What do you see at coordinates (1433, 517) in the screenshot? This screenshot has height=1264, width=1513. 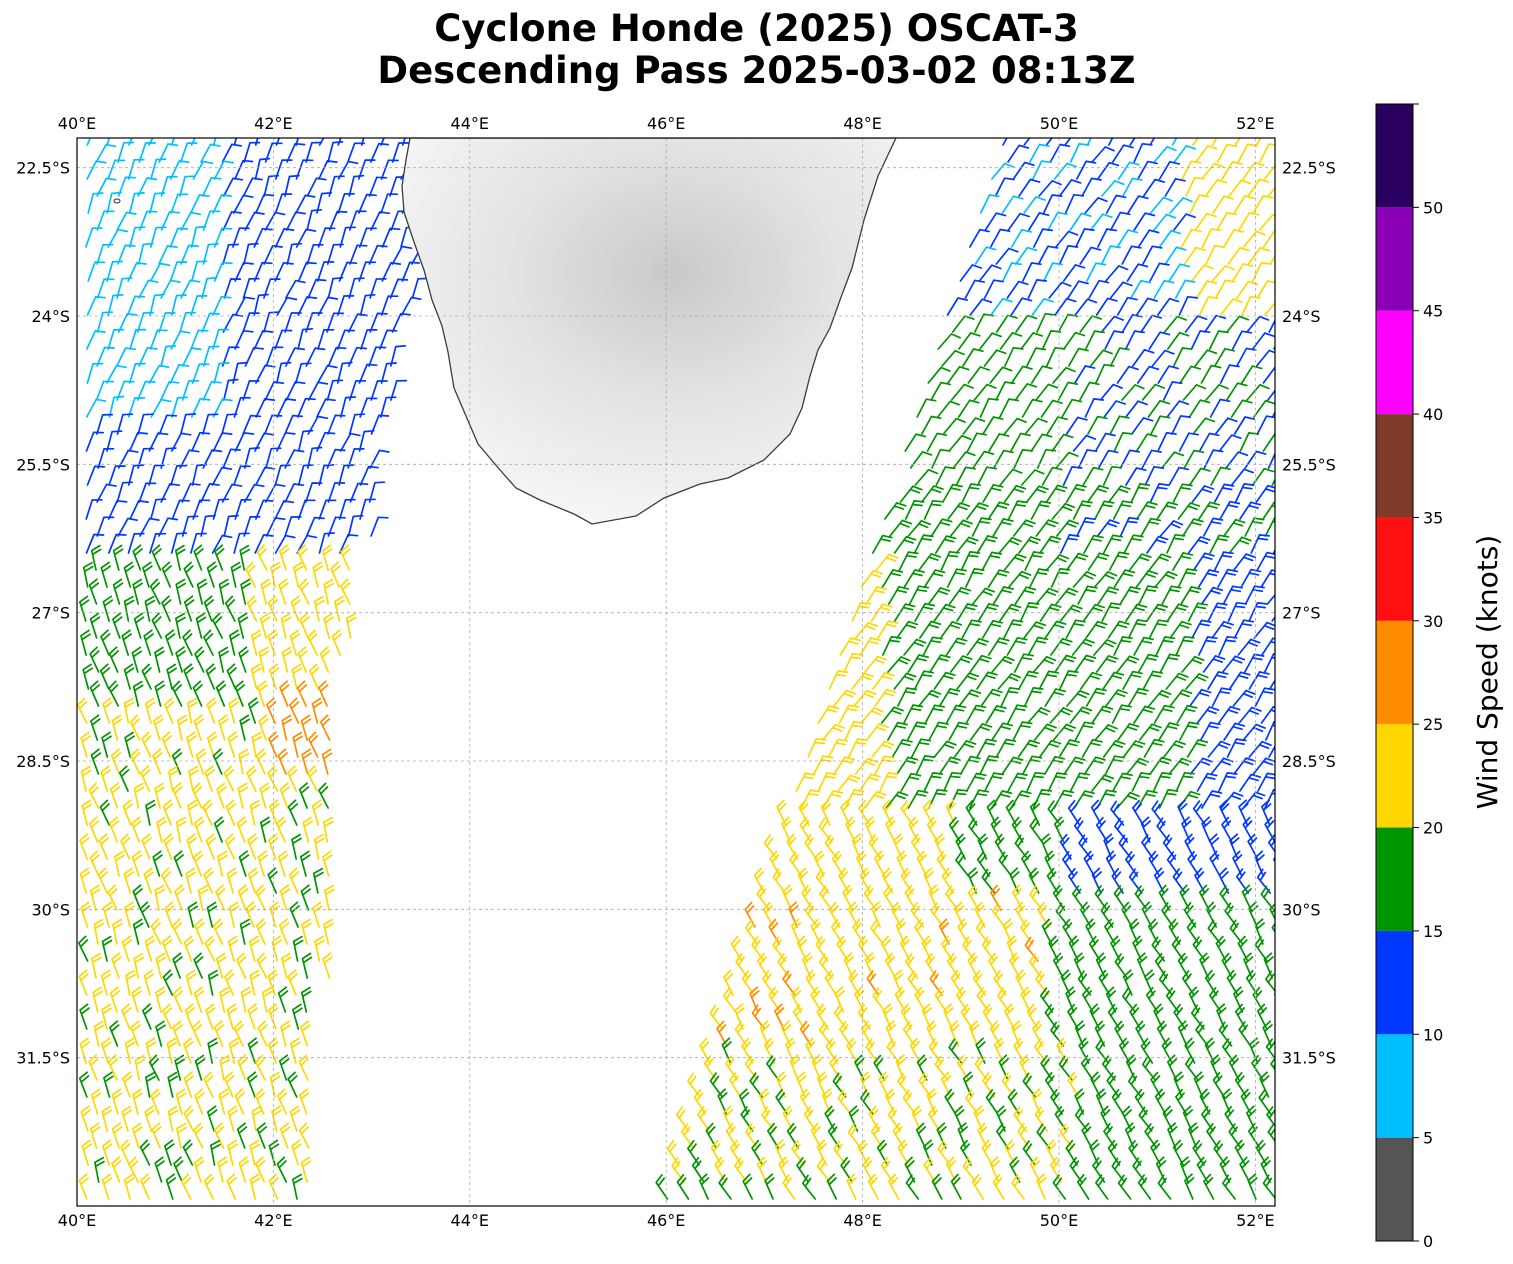 I see `colorbar-tick-label: 35` at bounding box center [1433, 517].